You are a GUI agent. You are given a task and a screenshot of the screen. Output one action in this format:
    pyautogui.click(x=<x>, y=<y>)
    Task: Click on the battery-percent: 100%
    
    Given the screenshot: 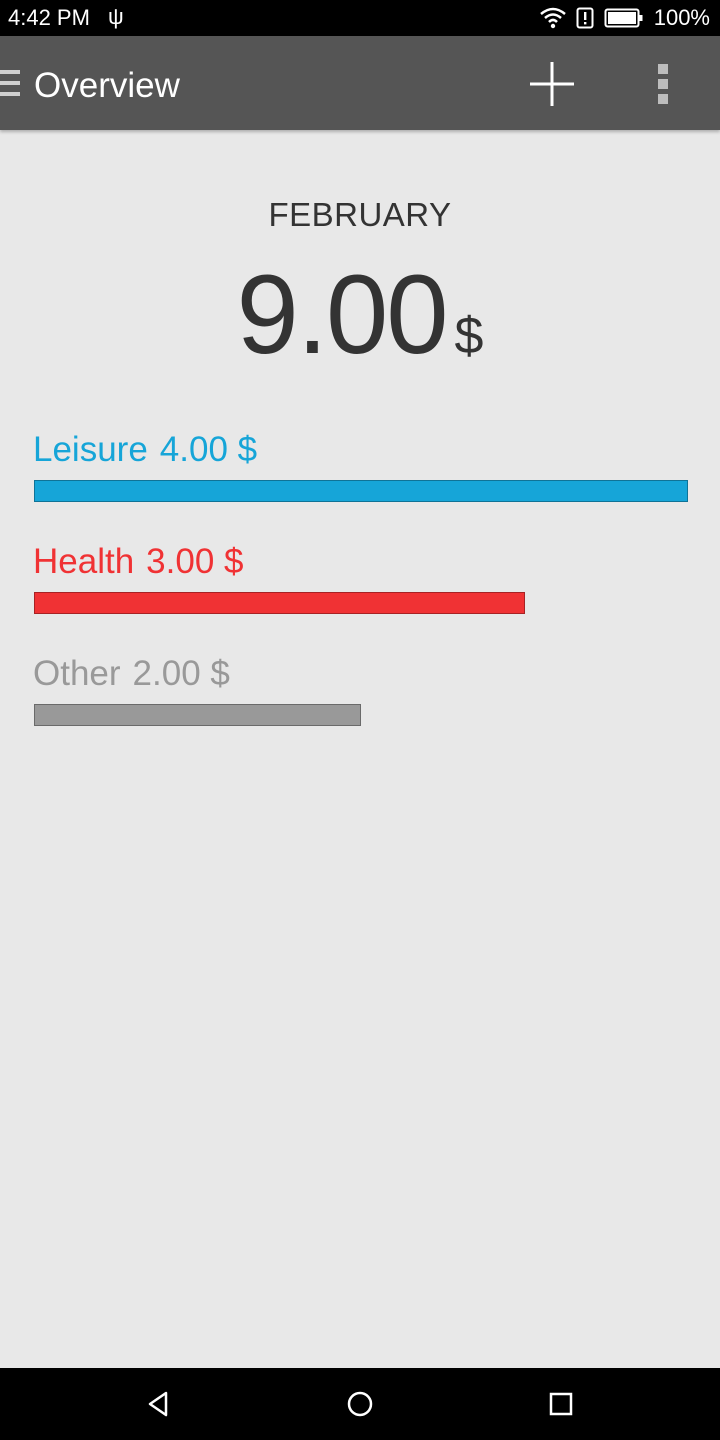 What is the action you would take?
    pyautogui.click(x=681, y=17)
    